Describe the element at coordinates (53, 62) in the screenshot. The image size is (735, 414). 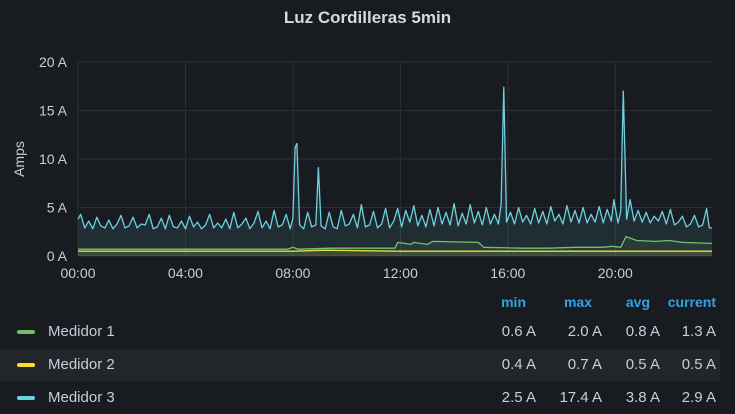
I see `y-tick-label: 20 A` at that location.